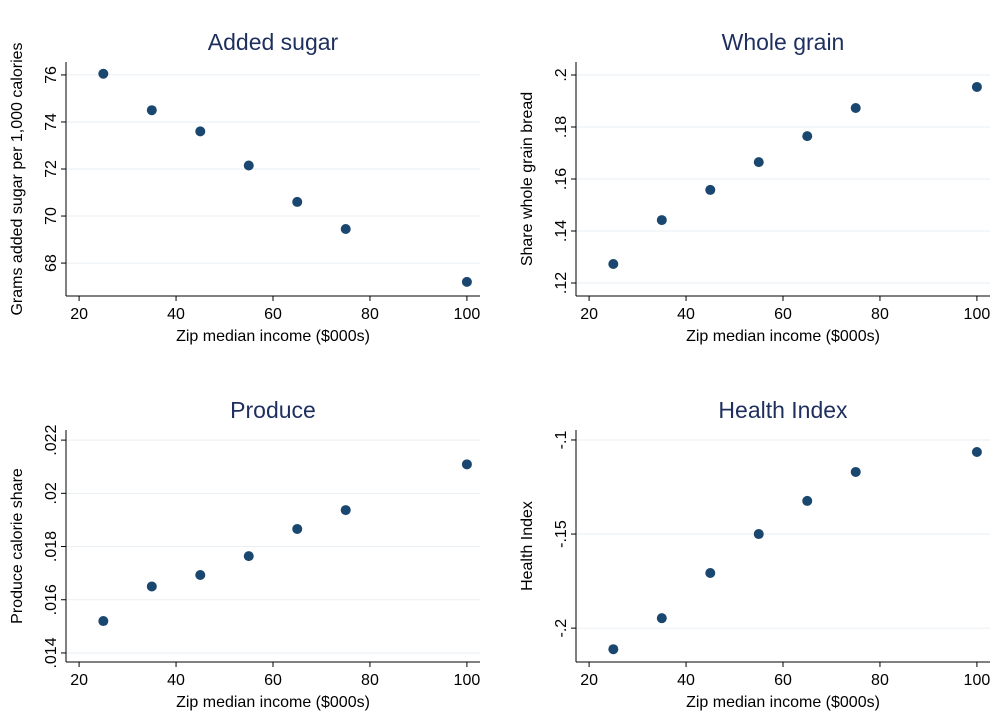  What do you see at coordinates (561, 231) in the screenshot?
I see `y-tick-label: .14` at bounding box center [561, 231].